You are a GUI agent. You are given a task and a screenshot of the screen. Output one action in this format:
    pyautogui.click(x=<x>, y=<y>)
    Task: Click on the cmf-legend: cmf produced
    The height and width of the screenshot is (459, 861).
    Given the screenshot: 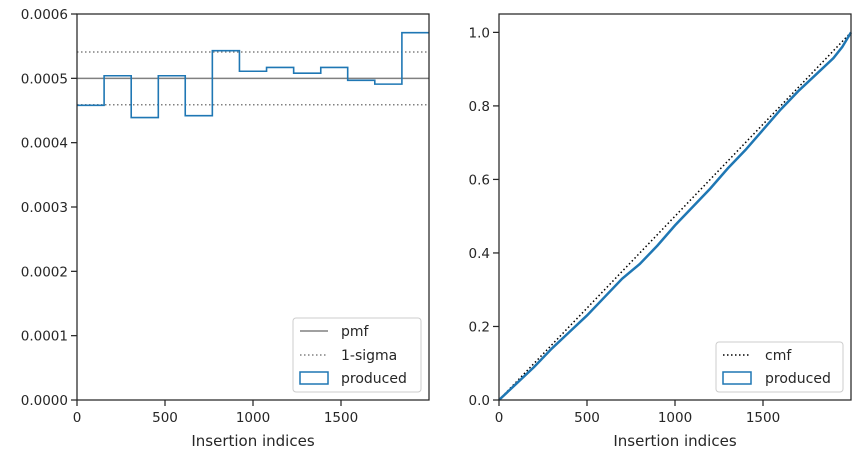 What is the action you would take?
    pyautogui.click(x=779, y=367)
    